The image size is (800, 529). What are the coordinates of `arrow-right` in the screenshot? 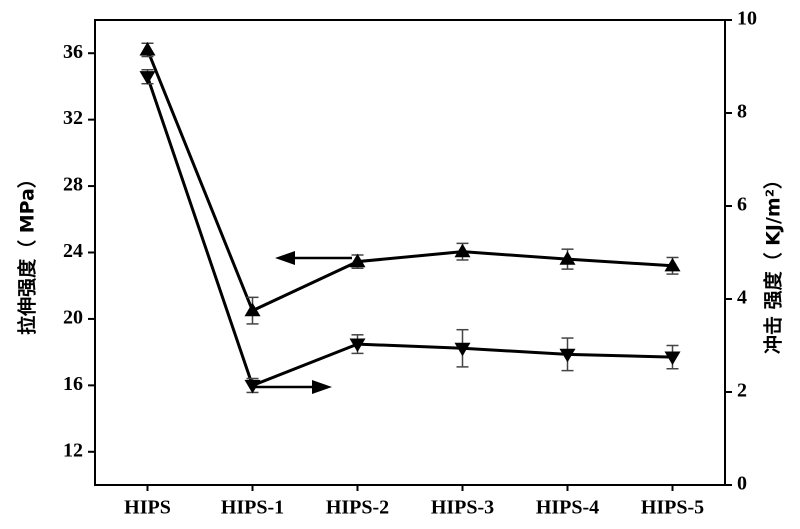 It's located at (293, 387).